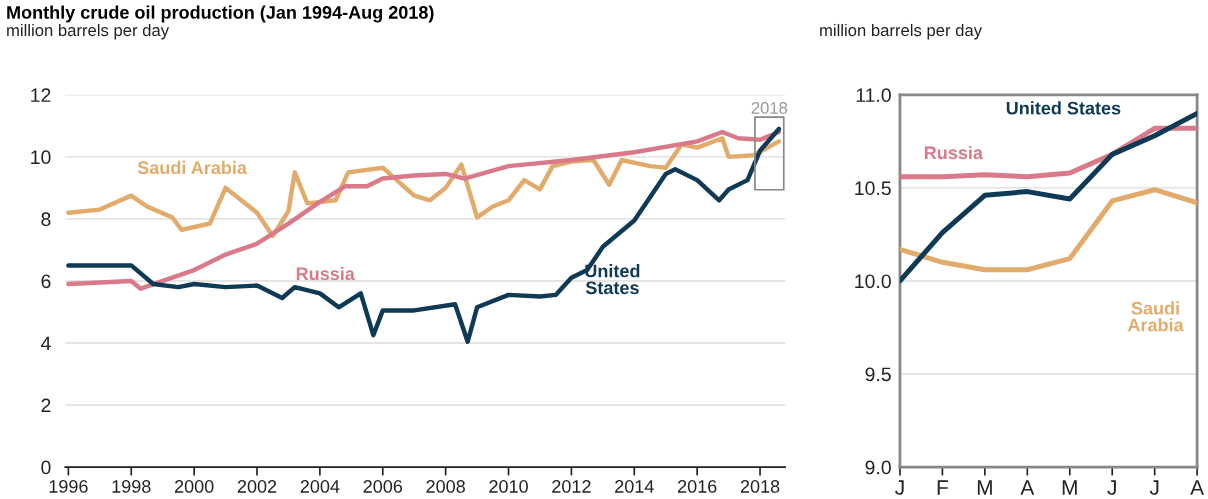  What do you see at coordinates (878, 467) in the screenshot?
I see `y-tick-label: 9.0` at bounding box center [878, 467].